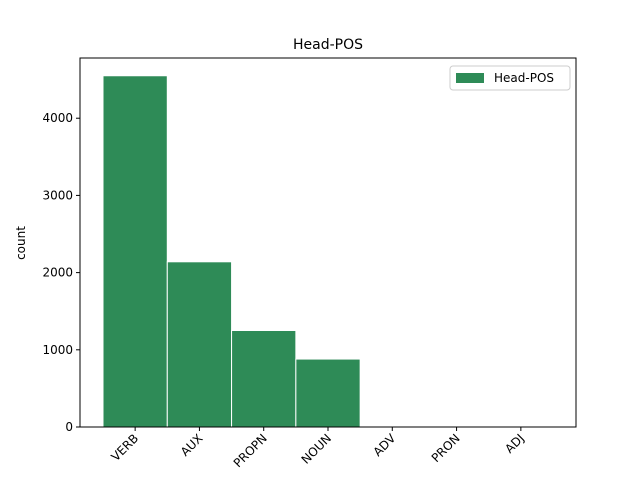 This screenshot has height=484, width=640. What do you see at coordinates (446, 448) in the screenshot?
I see `x-tick-label: PRON` at bounding box center [446, 448].